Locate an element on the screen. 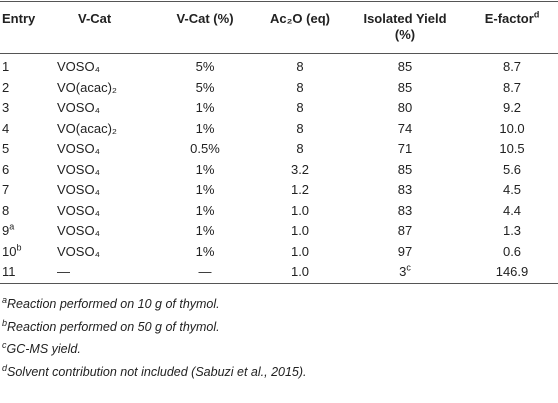 This screenshot has width=558, height=403. table-cell: 11 is located at coordinates (9, 272).